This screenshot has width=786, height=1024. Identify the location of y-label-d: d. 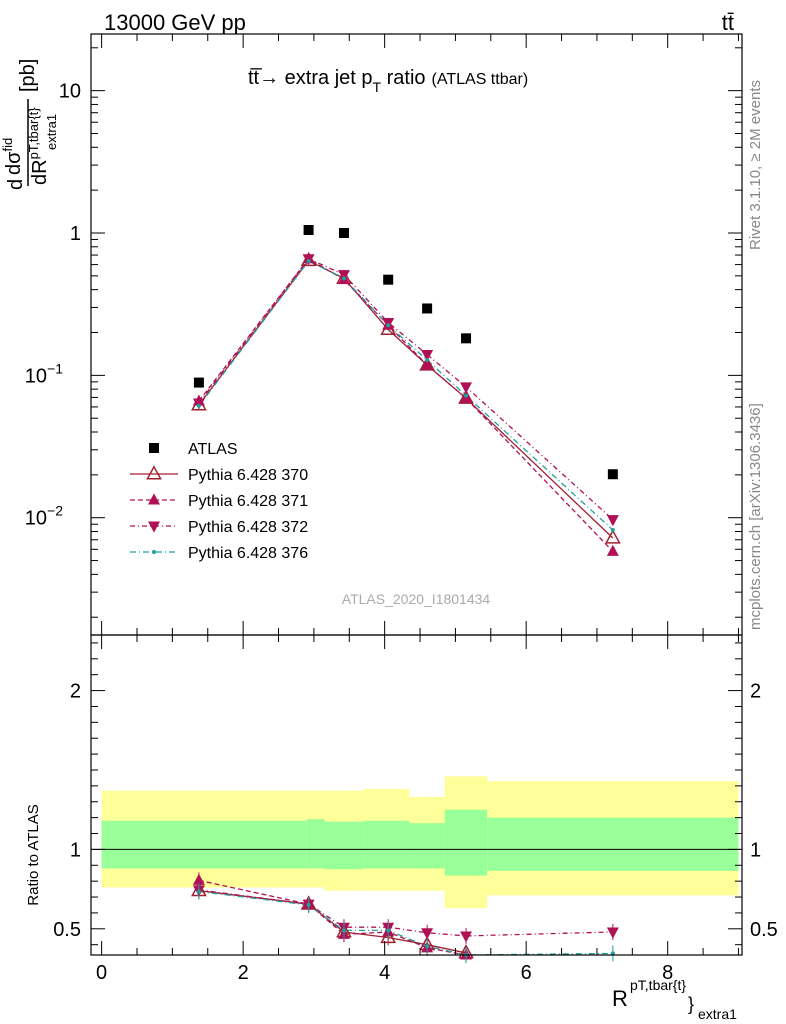
(16, 184).